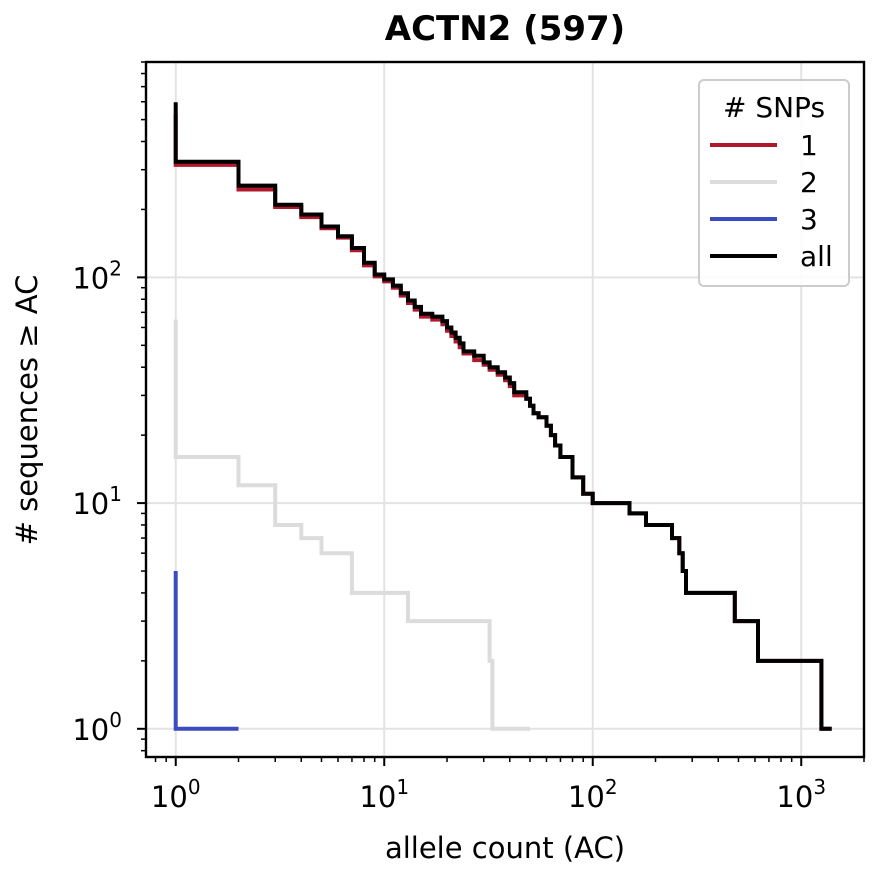  I want to click on legend-title: # SNPs, so click(774, 107).